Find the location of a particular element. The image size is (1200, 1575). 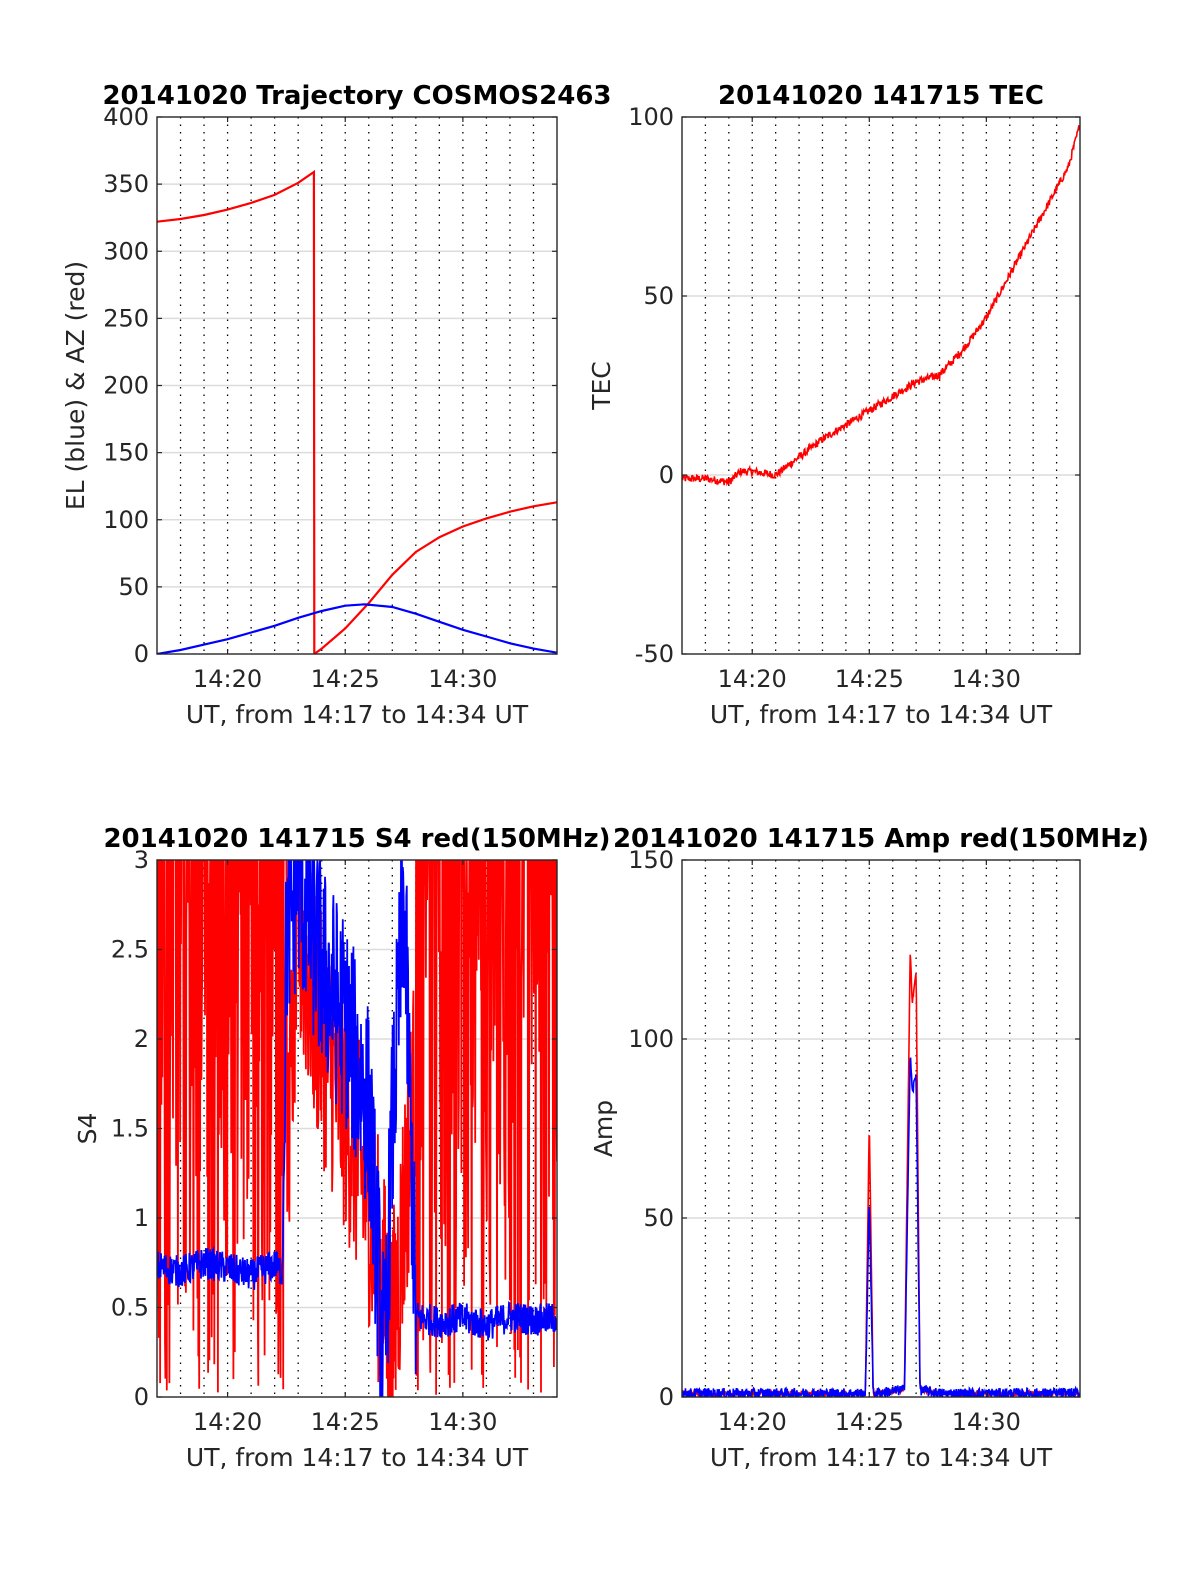

y-axis-label: S4 is located at coordinates (87, 1129).